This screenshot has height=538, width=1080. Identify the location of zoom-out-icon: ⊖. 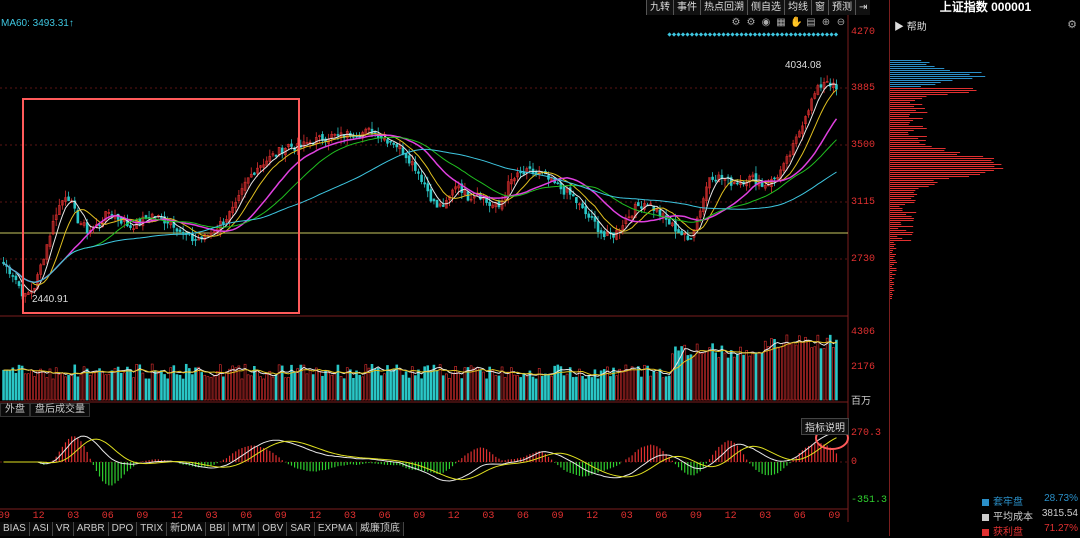
(841, 22).